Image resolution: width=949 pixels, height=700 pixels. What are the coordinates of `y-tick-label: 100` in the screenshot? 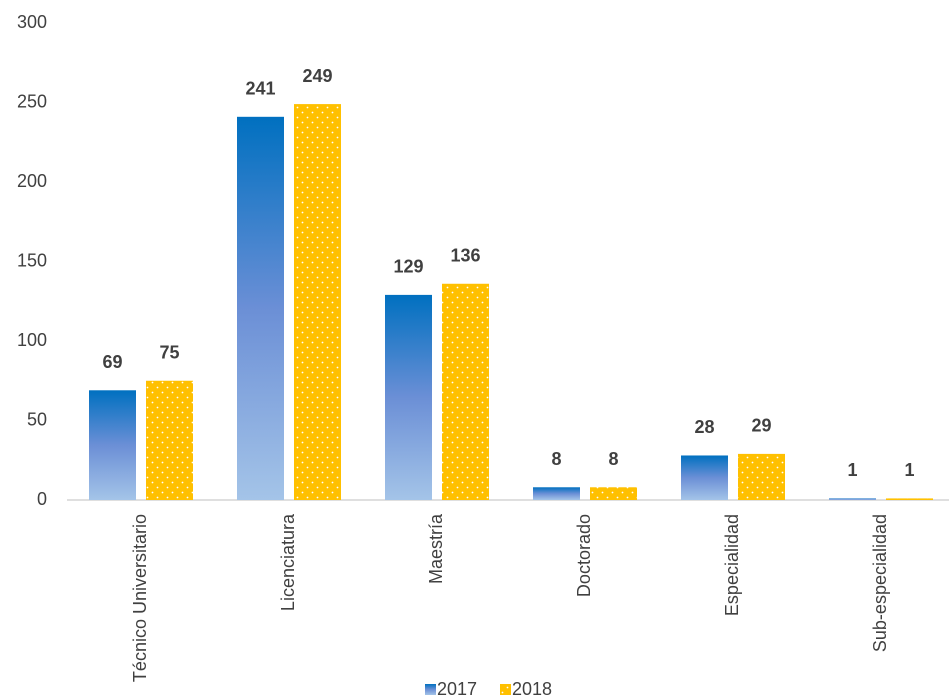 It's located at (32, 340).